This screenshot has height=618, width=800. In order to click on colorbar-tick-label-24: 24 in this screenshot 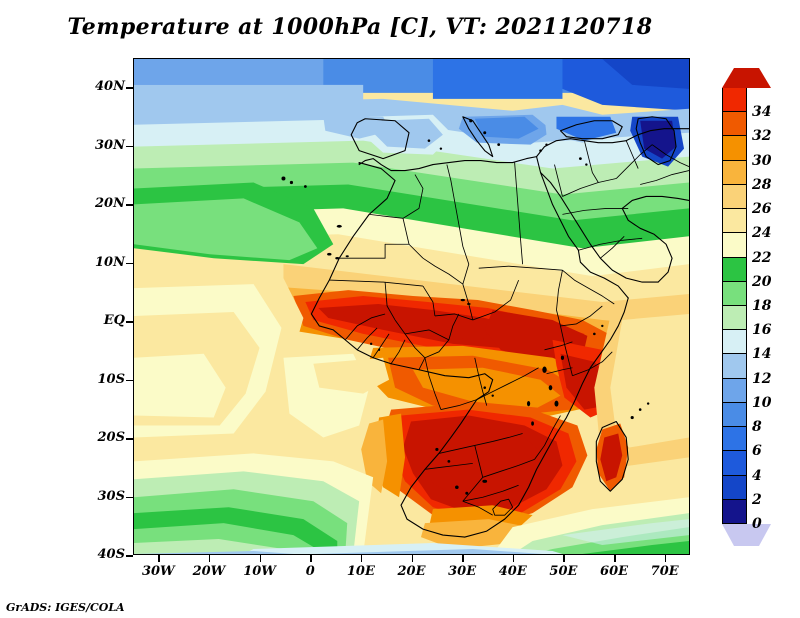, I will do `click(762, 233)`.